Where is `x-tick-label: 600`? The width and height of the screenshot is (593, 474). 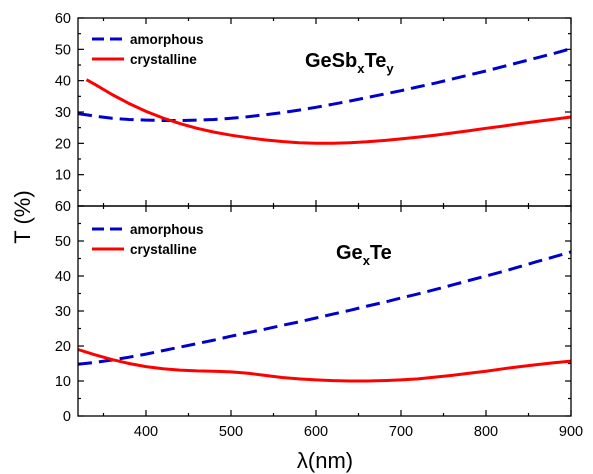
x-tick-label: 600 is located at coordinates (316, 432).